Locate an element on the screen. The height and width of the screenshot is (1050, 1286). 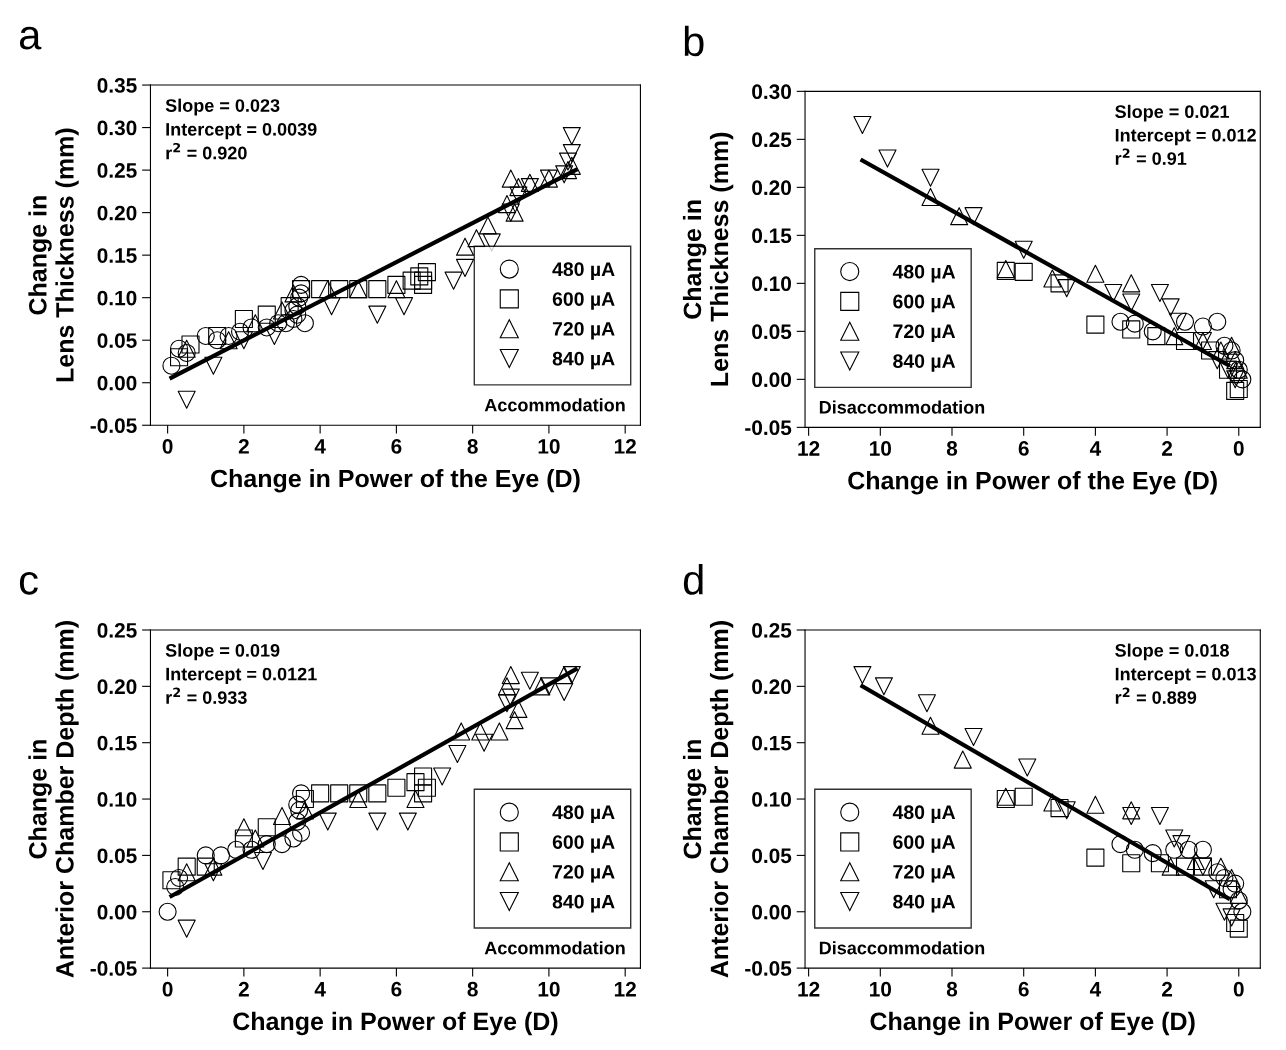
annotation: Intercept = 0.0121 is located at coordinates (241, 676).